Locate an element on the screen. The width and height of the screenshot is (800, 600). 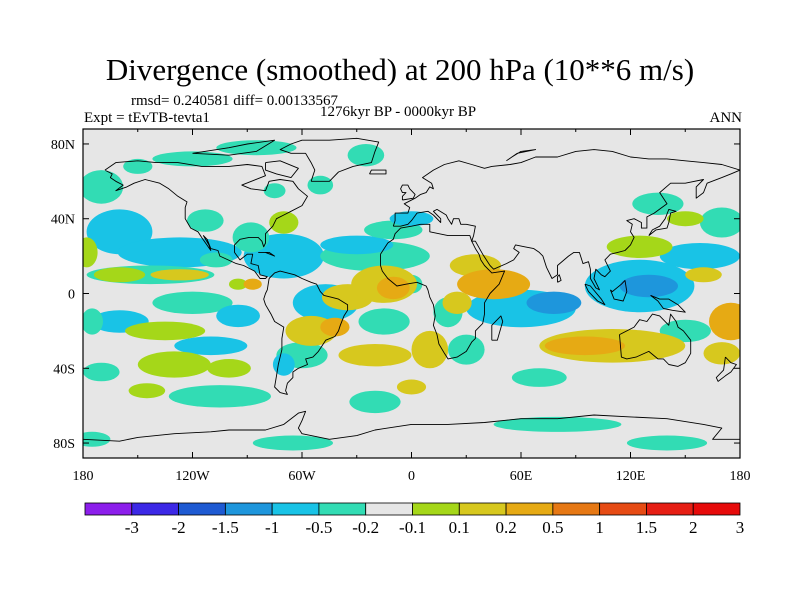
colorbar-label: -0.2 is located at coordinates (365, 527).